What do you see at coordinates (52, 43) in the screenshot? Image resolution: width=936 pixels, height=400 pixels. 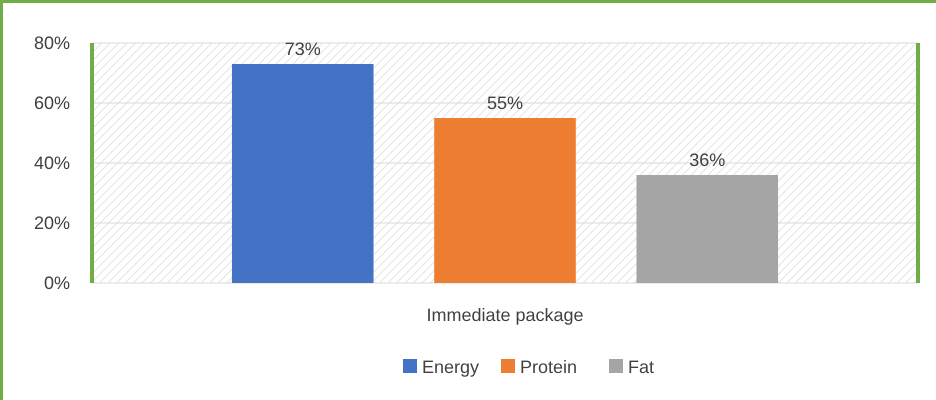 I see `y-tick-label: 80%` at bounding box center [52, 43].